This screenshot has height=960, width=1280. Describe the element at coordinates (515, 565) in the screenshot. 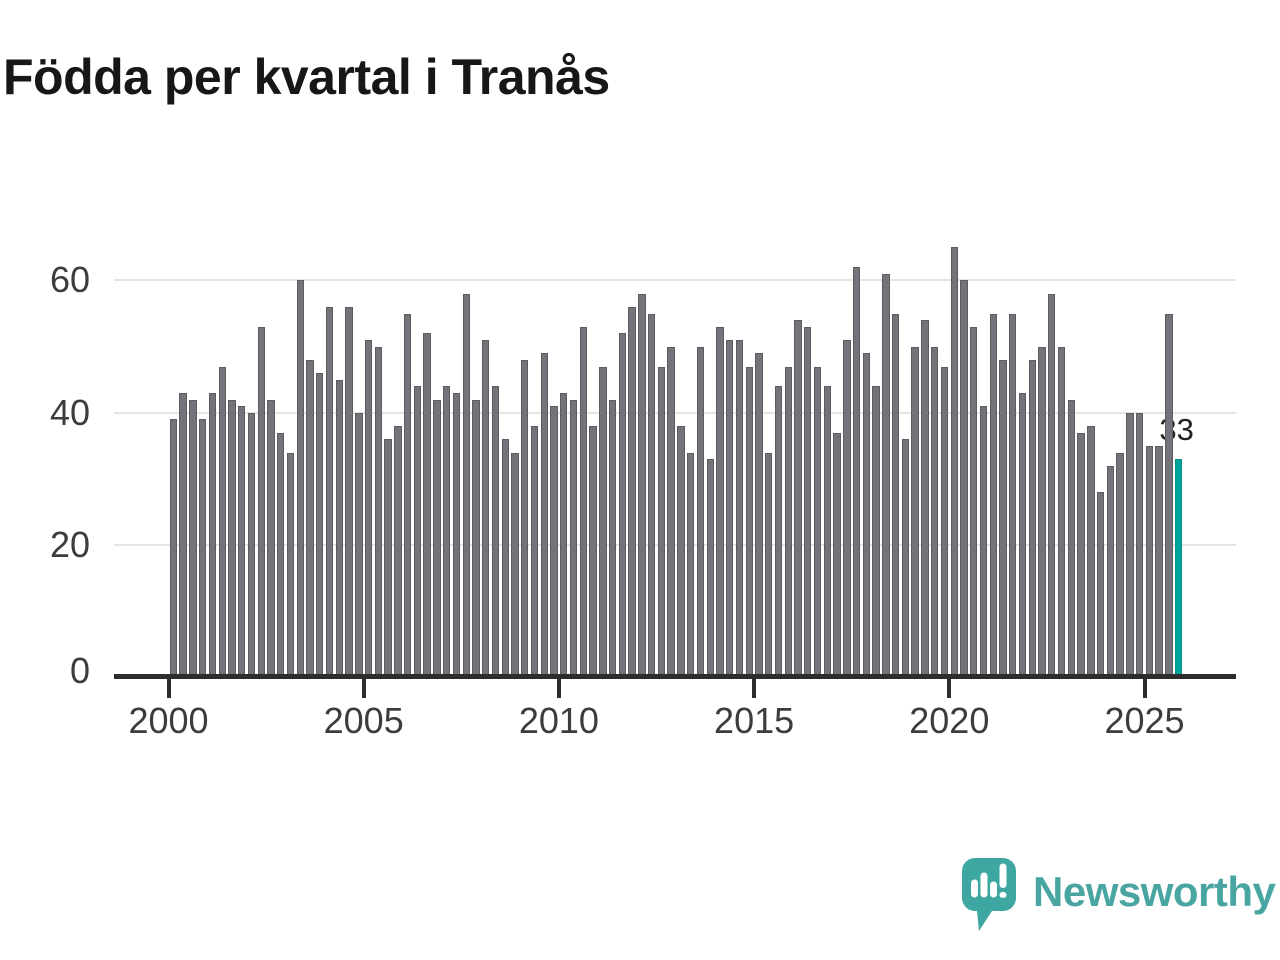

I see `bar-2008-Q4` at that location.